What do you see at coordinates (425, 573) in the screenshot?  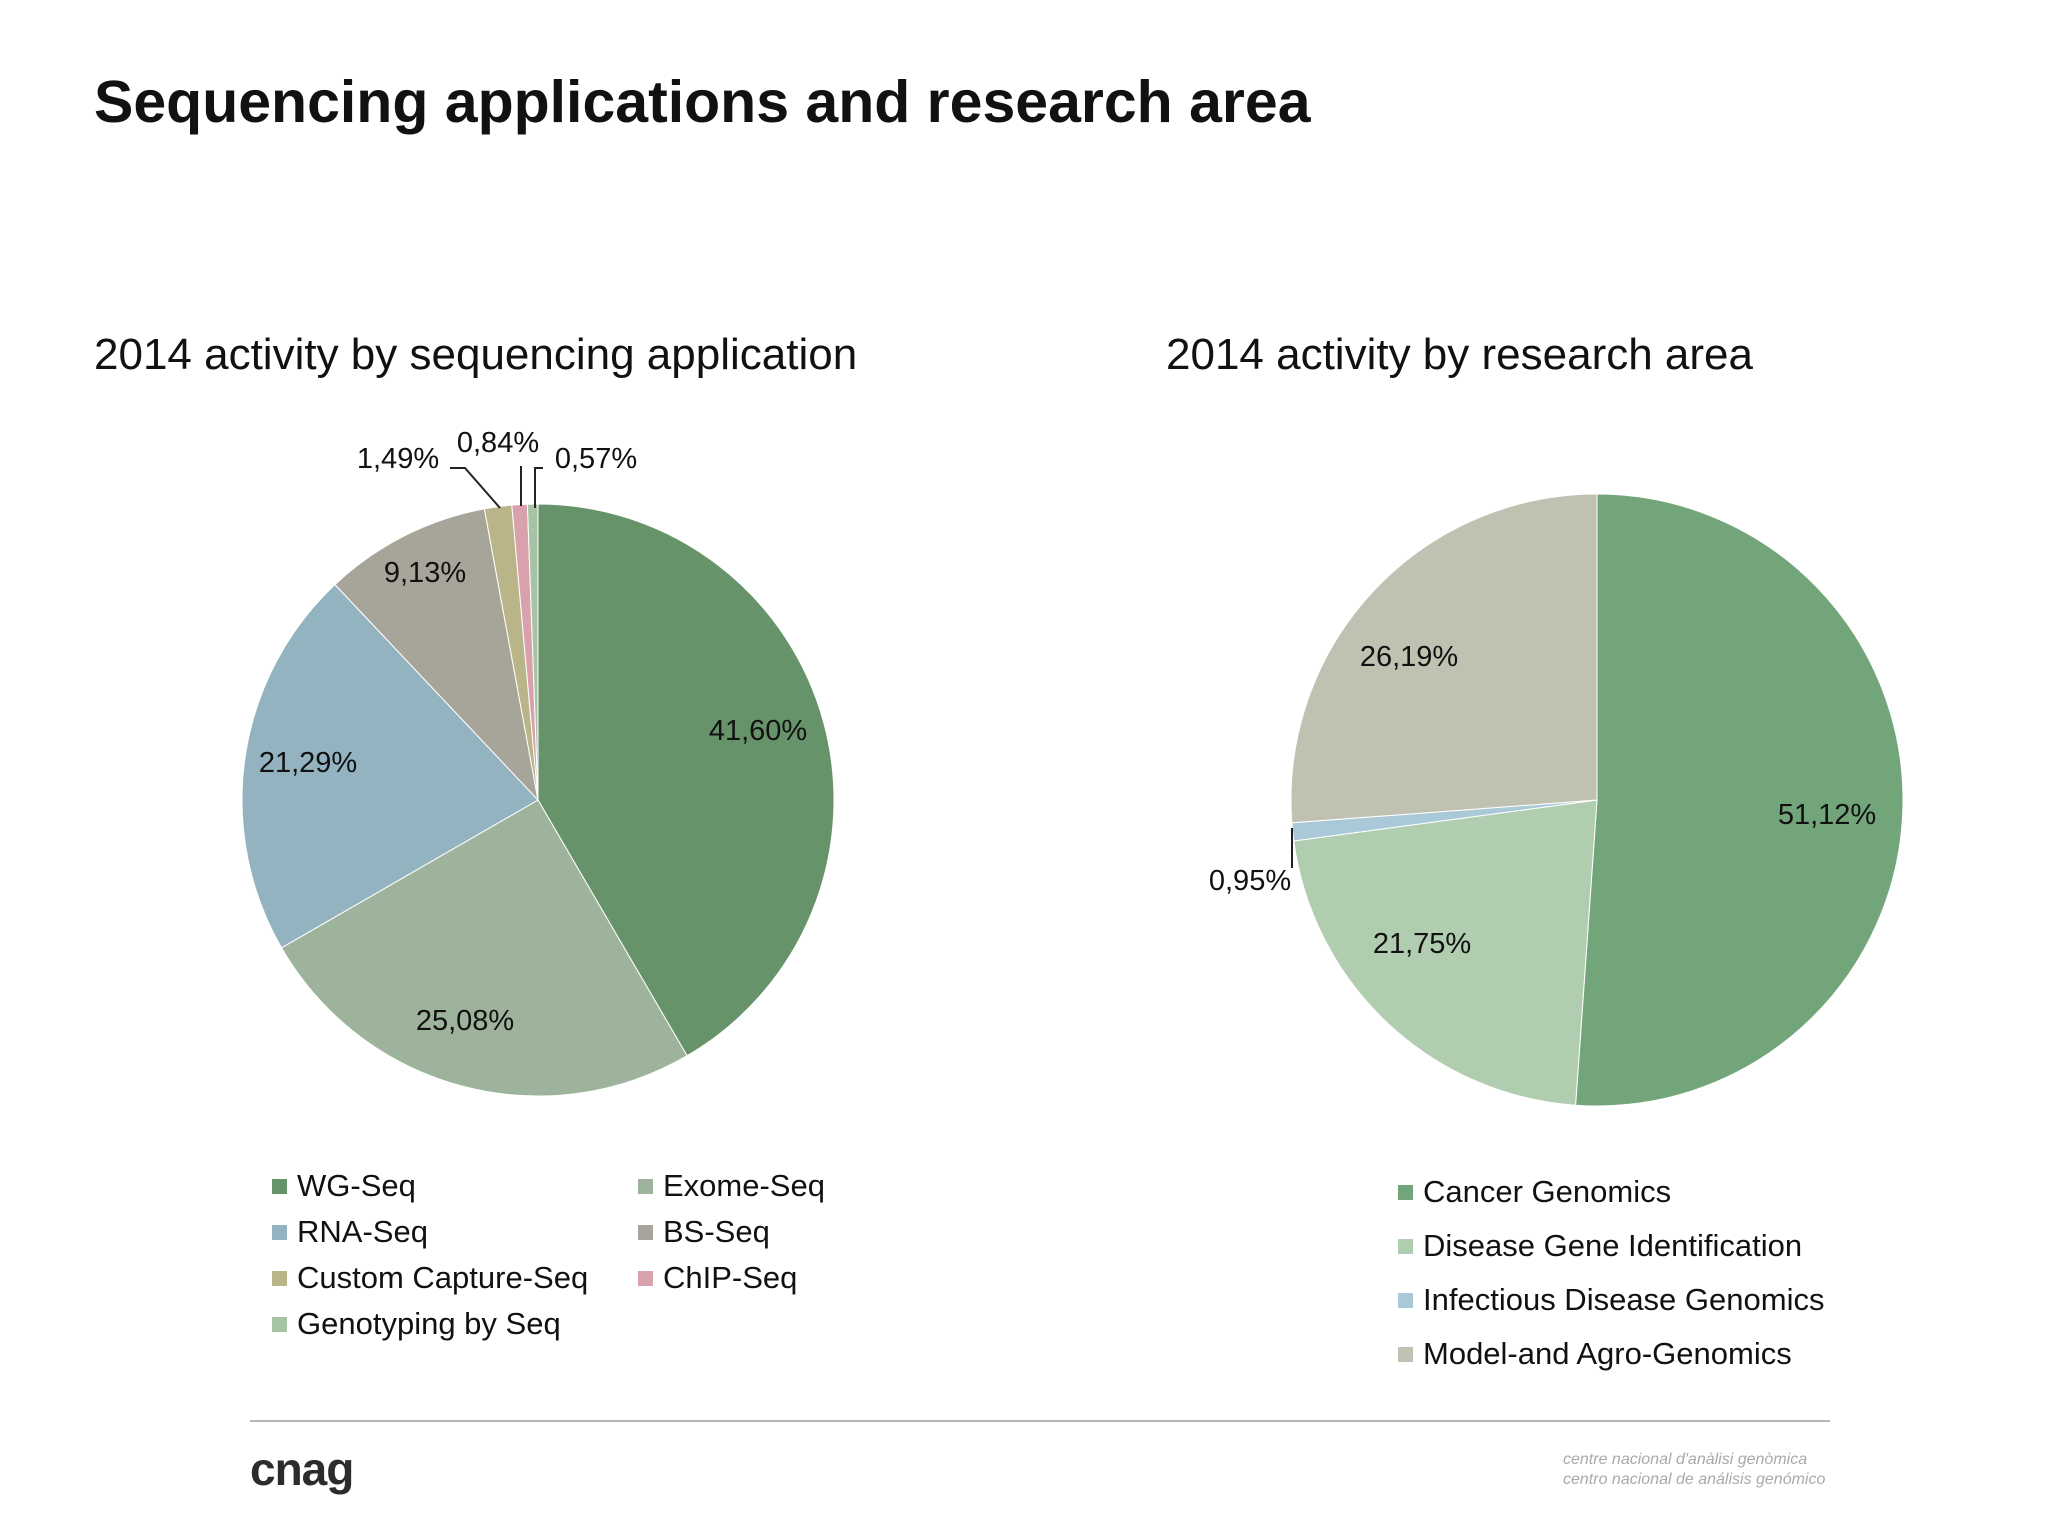 I see `data-label: 9,13%` at bounding box center [425, 573].